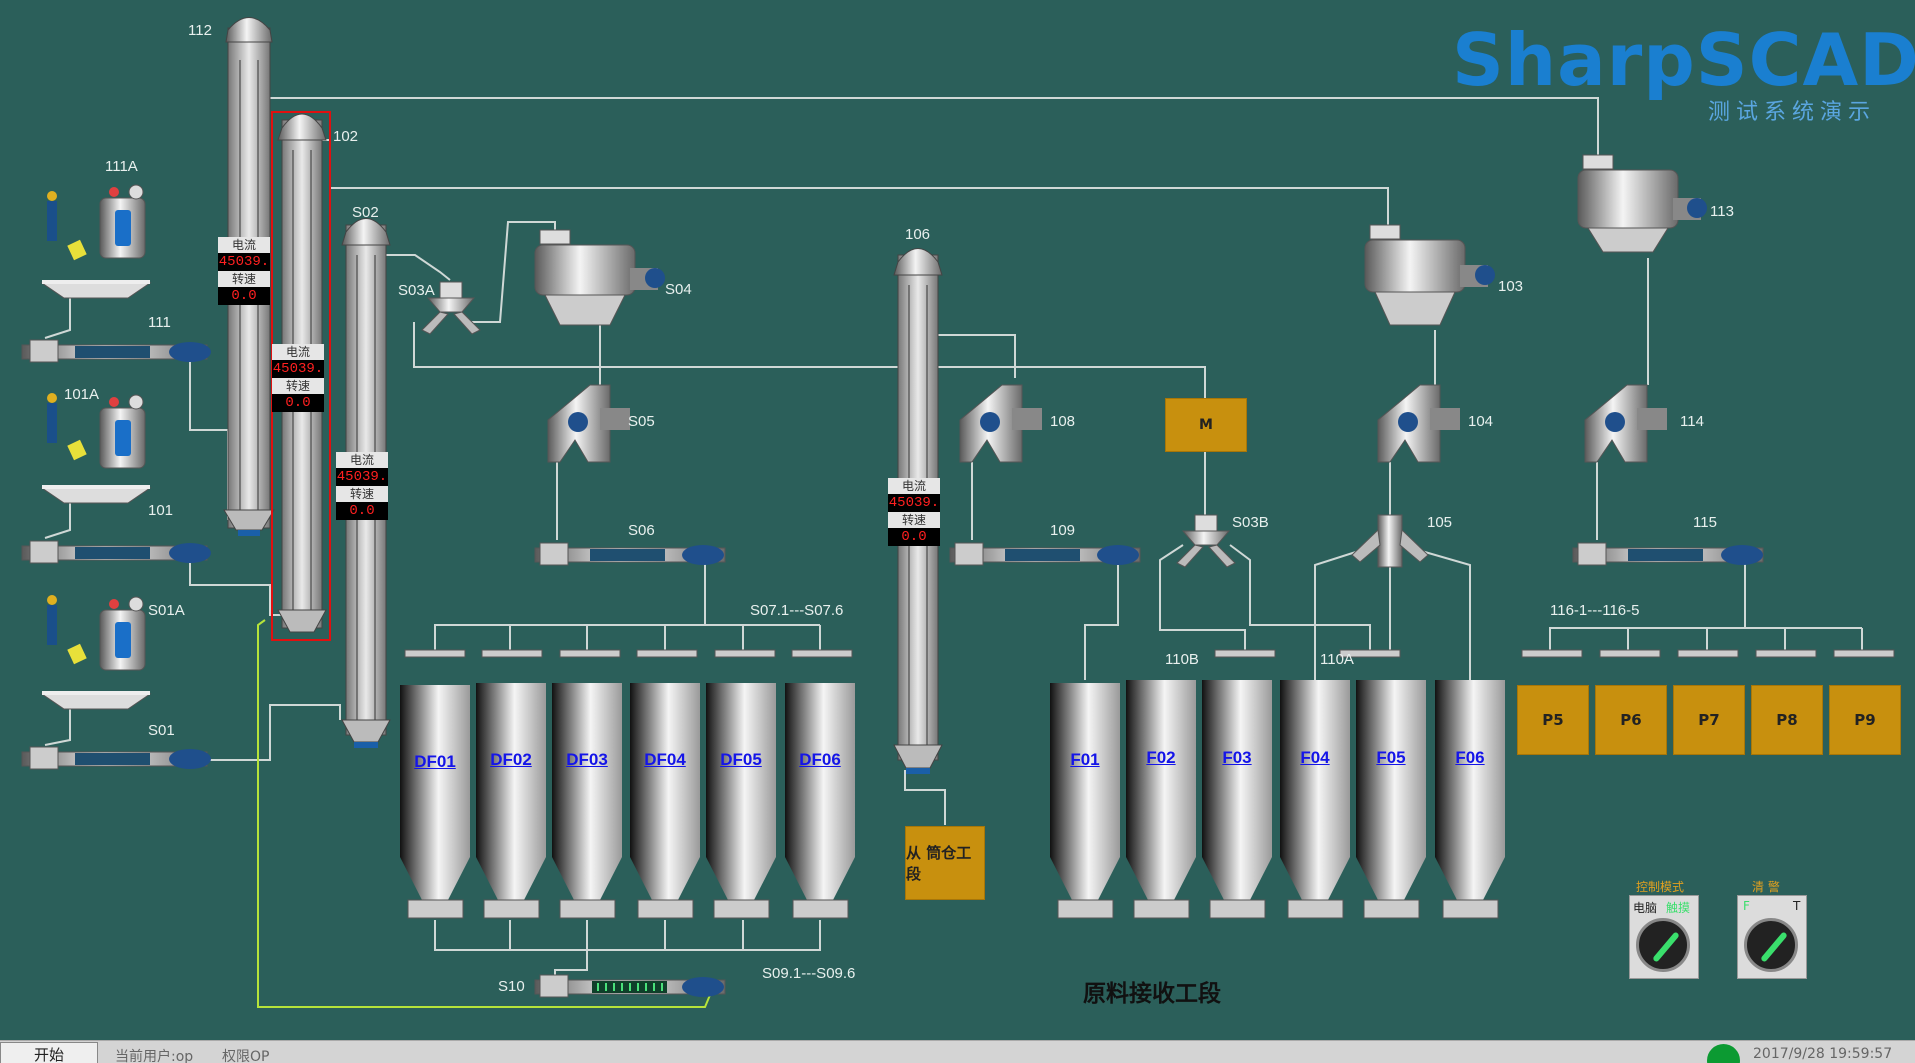 This screenshot has width=1915, height=1063. I want to click on label-s06: S06, so click(641, 530).